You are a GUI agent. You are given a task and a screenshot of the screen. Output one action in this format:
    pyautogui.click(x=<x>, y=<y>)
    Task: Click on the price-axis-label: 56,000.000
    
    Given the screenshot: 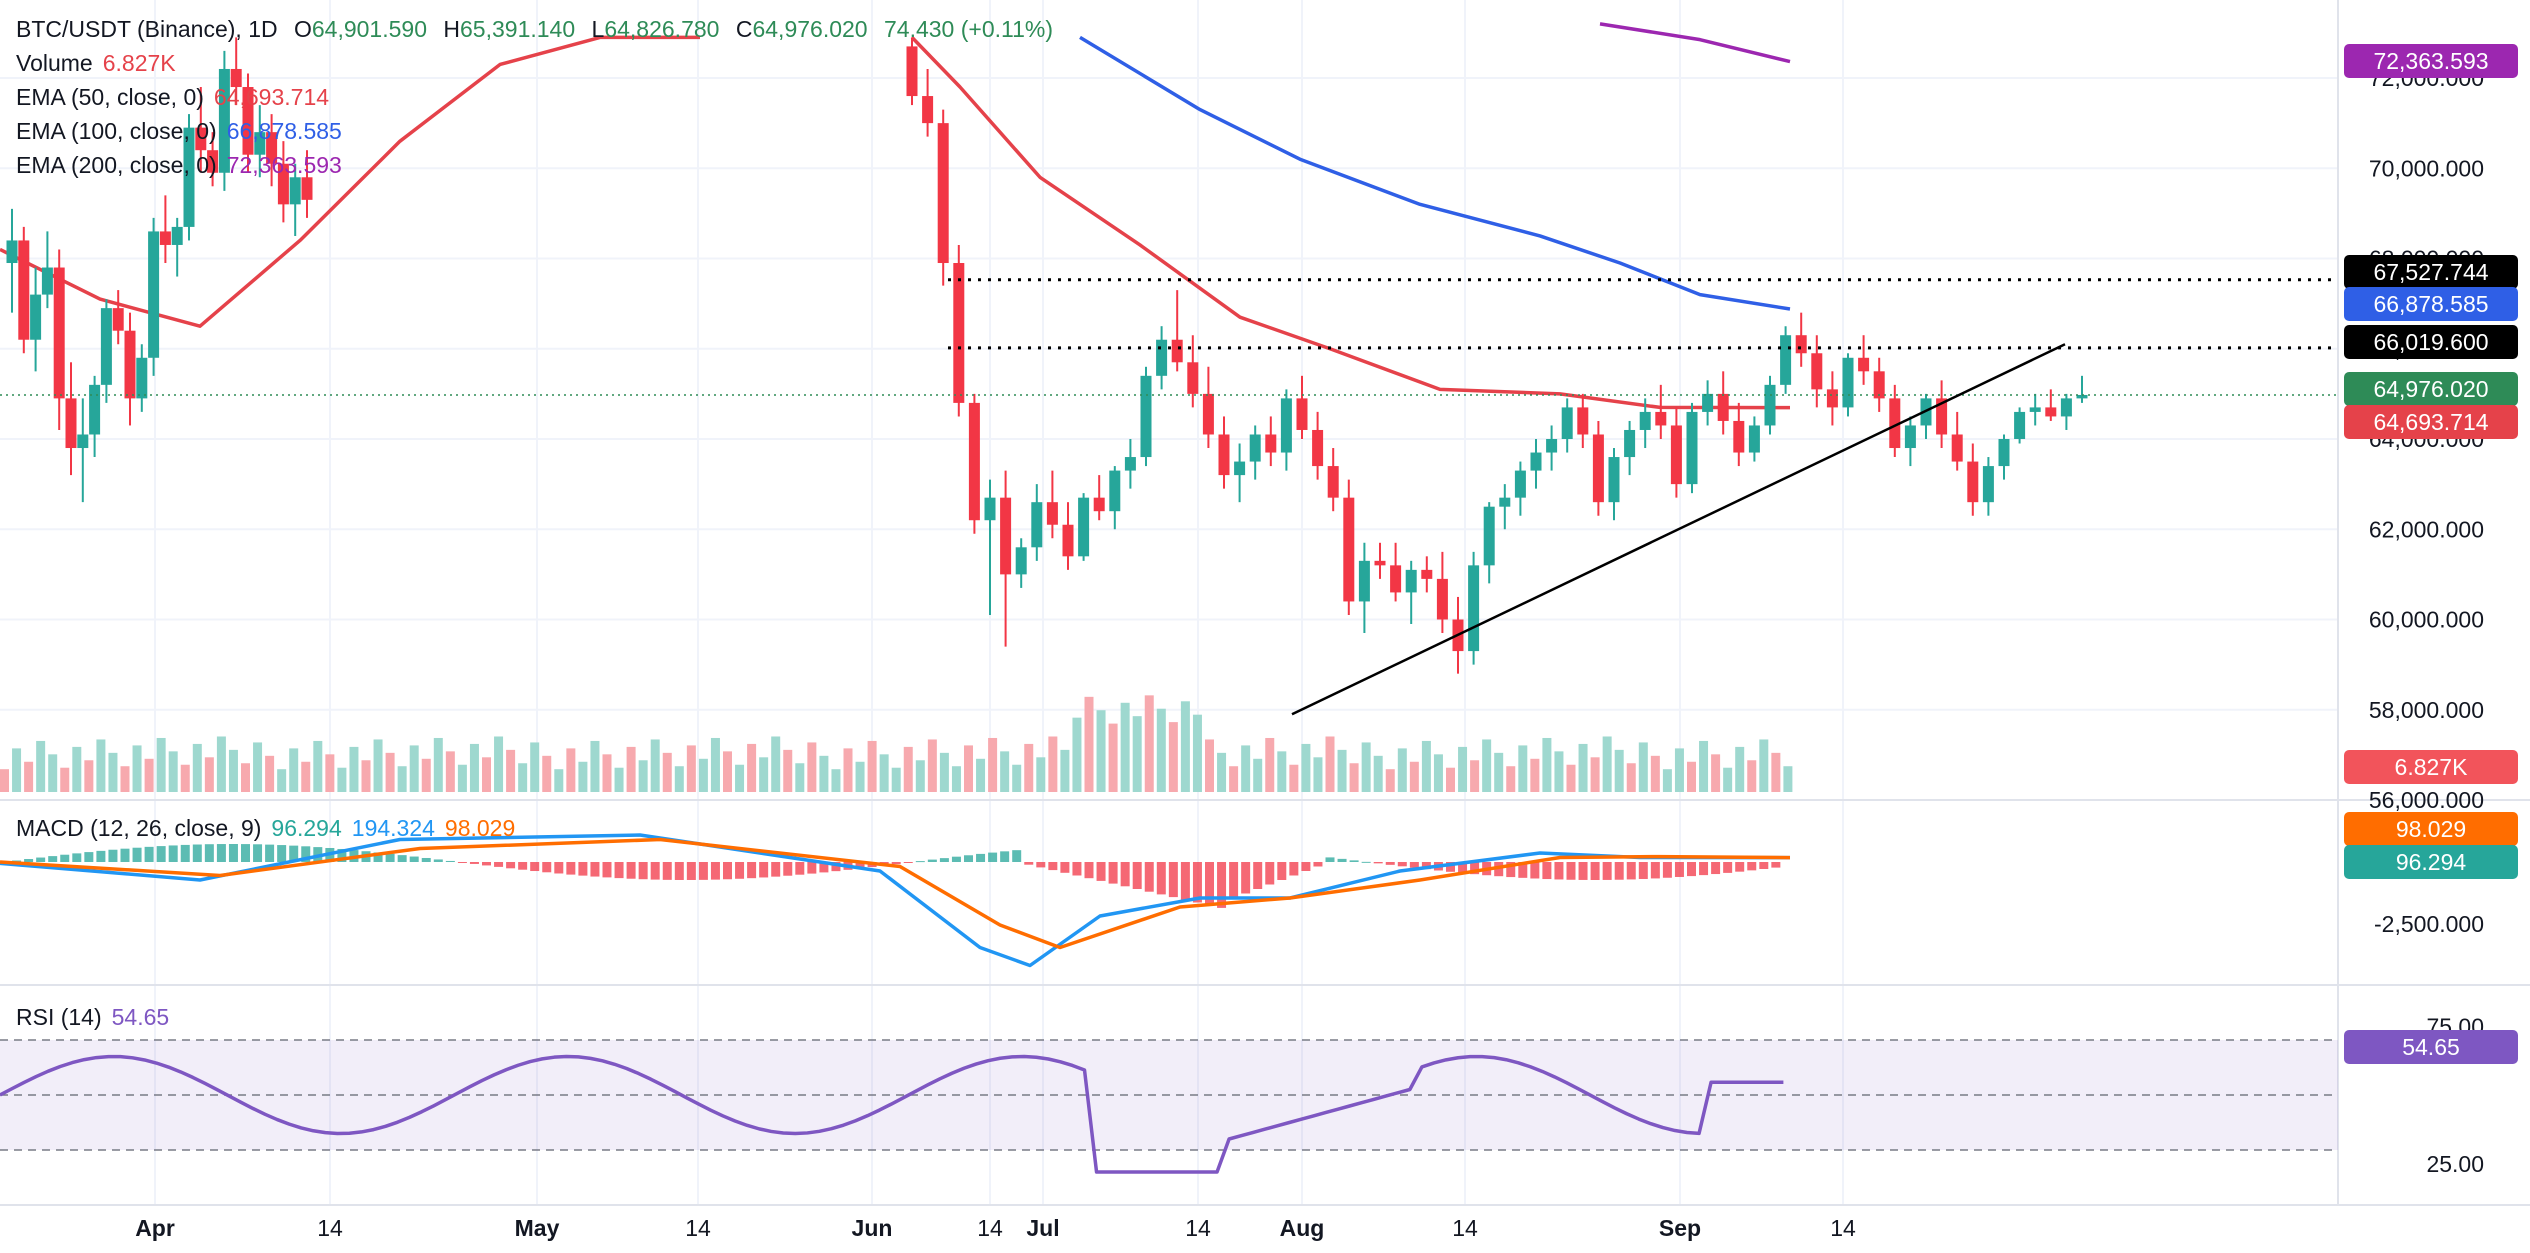 What is the action you would take?
    pyautogui.click(x=2426, y=800)
    